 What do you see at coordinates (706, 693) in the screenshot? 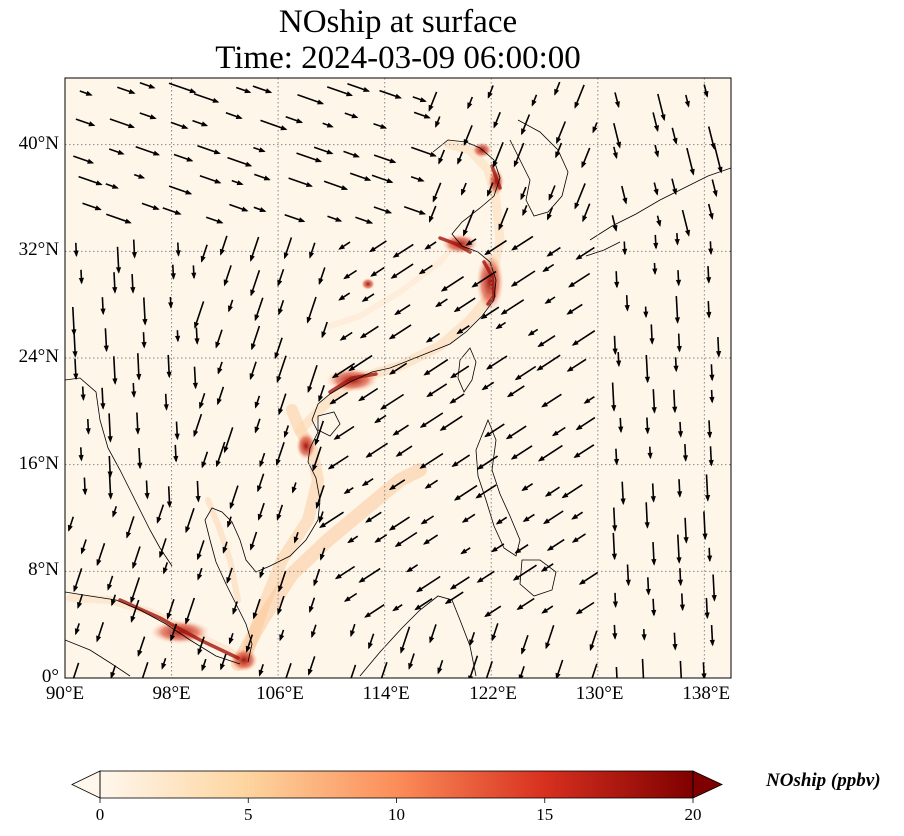
I see `longitude-tick-label: 138°E` at bounding box center [706, 693].